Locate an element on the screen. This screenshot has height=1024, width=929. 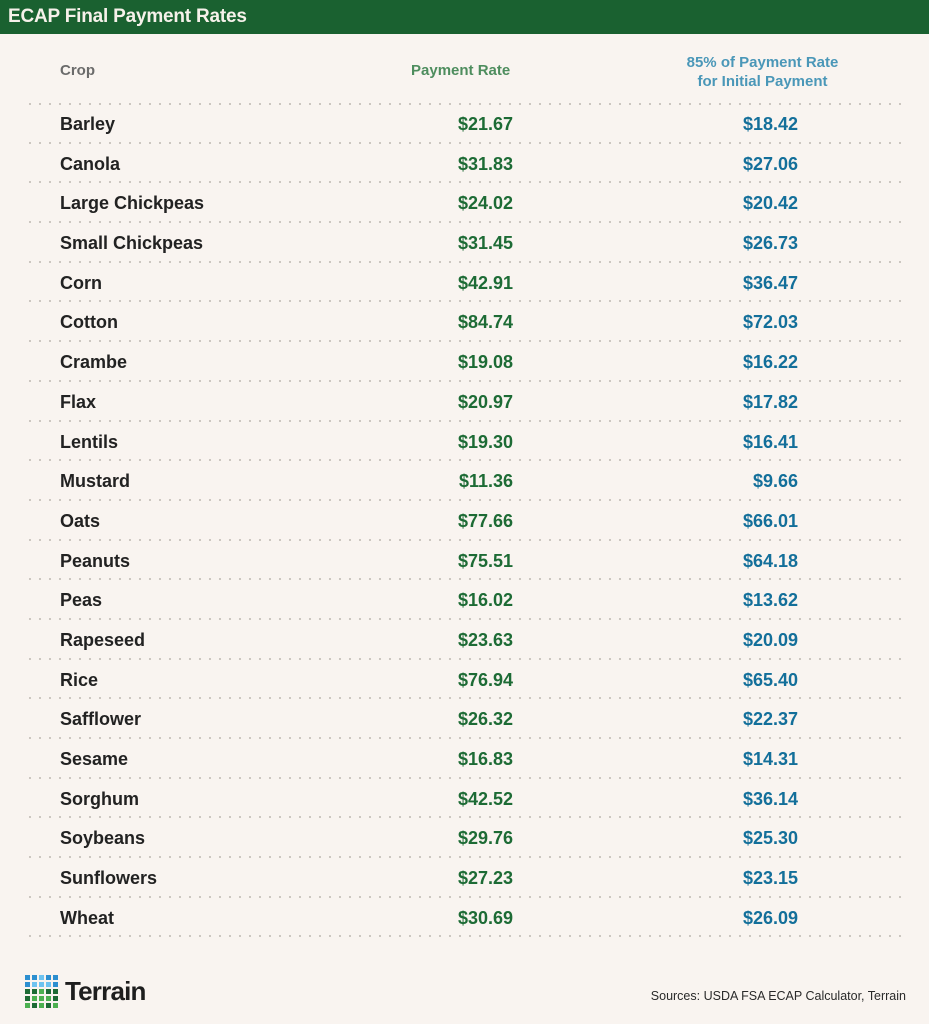
column-header-initial-payment: 85% of Payment Rate for Initial Payment is located at coordinates (762, 72).